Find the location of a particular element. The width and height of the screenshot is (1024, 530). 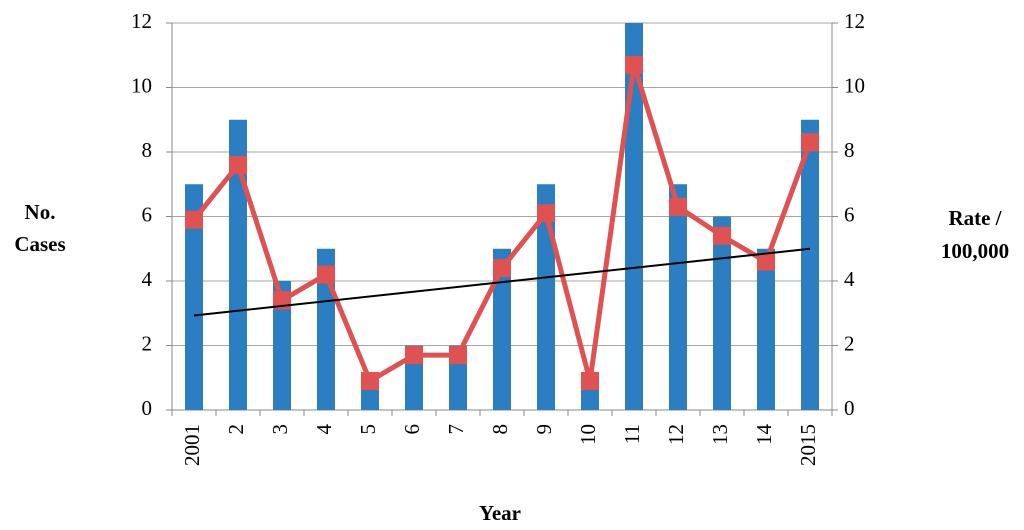

y2-tick-label: 6 is located at coordinates (849, 214).